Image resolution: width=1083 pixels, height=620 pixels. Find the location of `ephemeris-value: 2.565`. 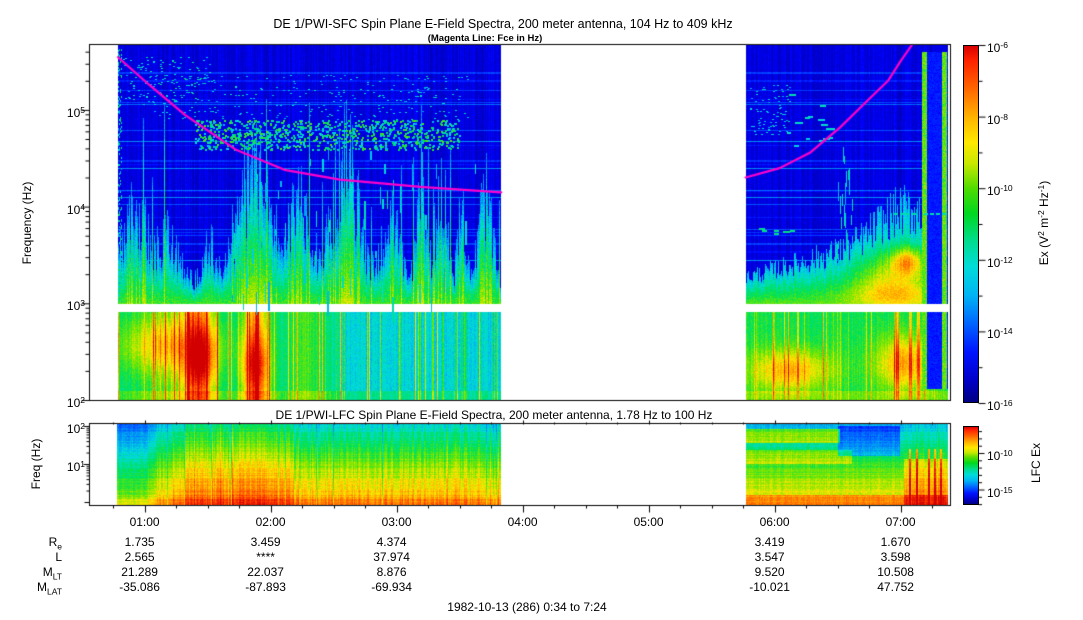

ephemeris-value: 2.565 is located at coordinates (139, 557).